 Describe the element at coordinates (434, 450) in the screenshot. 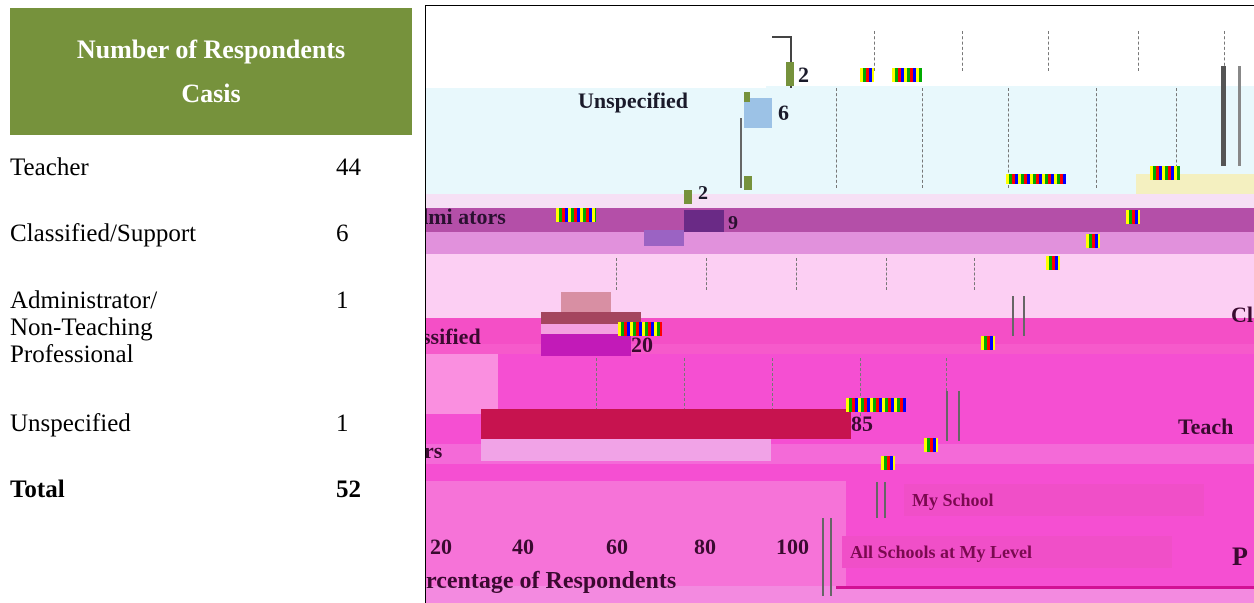

I see `category-label-teachers: rs` at that location.